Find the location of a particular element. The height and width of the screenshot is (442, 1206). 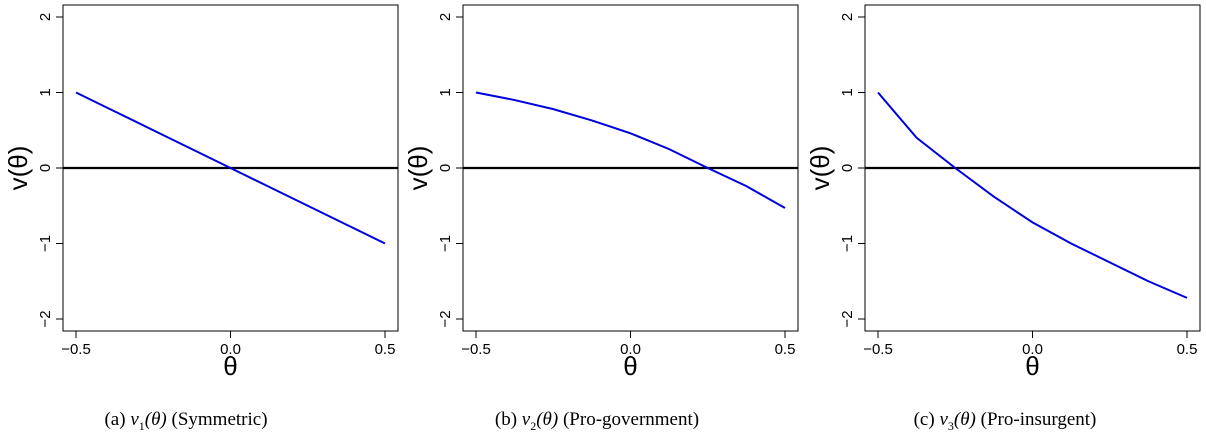

panel-caption: (b) v2(θ) (Pro-government) is located at coordinates (597, 421).